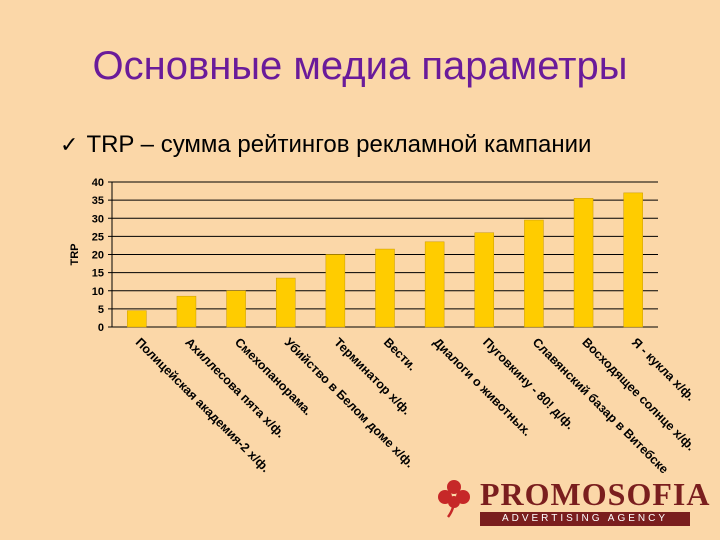  Describe the element at coordinates (339, 144) in the screenshot. I see `bullet-text: TRP – сумма рейтингов рекламной кампании` at that location.